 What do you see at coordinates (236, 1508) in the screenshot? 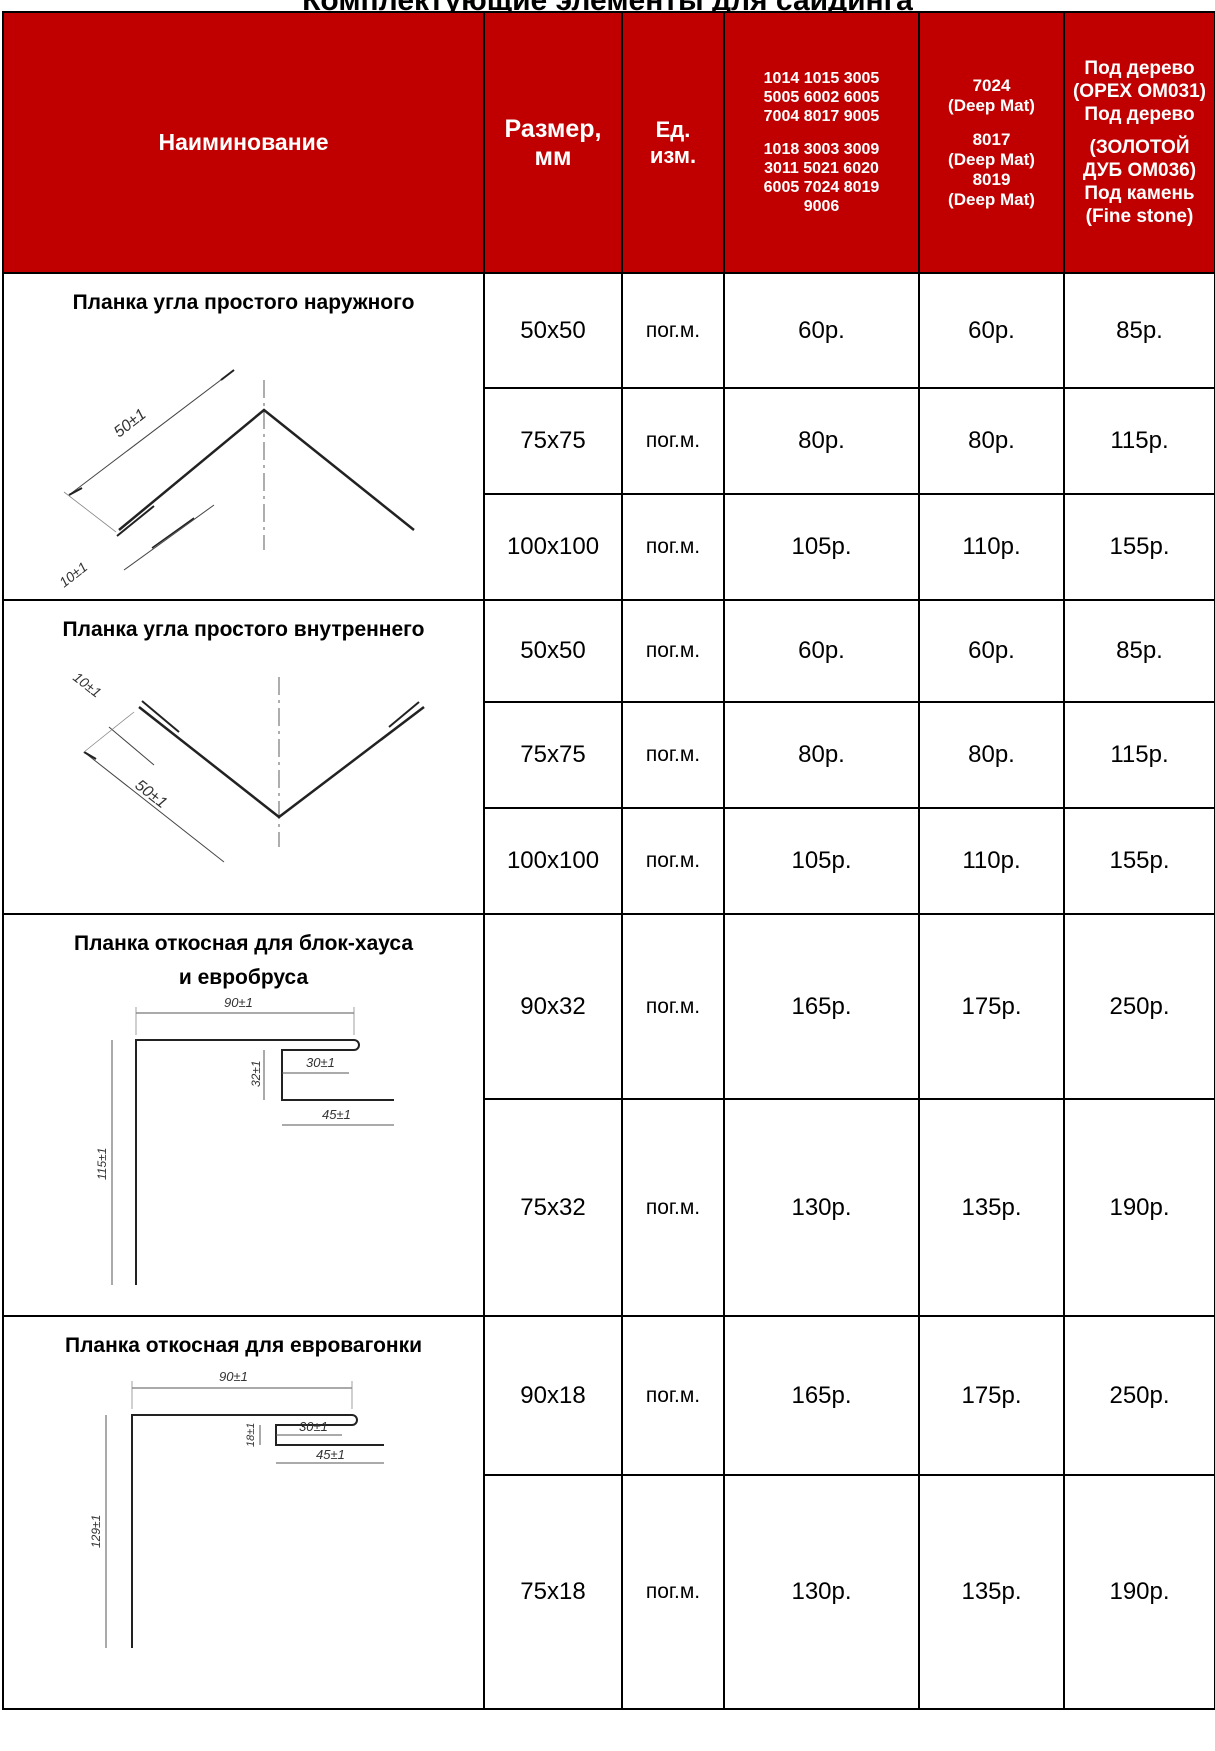
I see `vagonka-slope-drawing: 90±1 30±1 18±1 45±1 129±1` at bounding box center [236, 1508].